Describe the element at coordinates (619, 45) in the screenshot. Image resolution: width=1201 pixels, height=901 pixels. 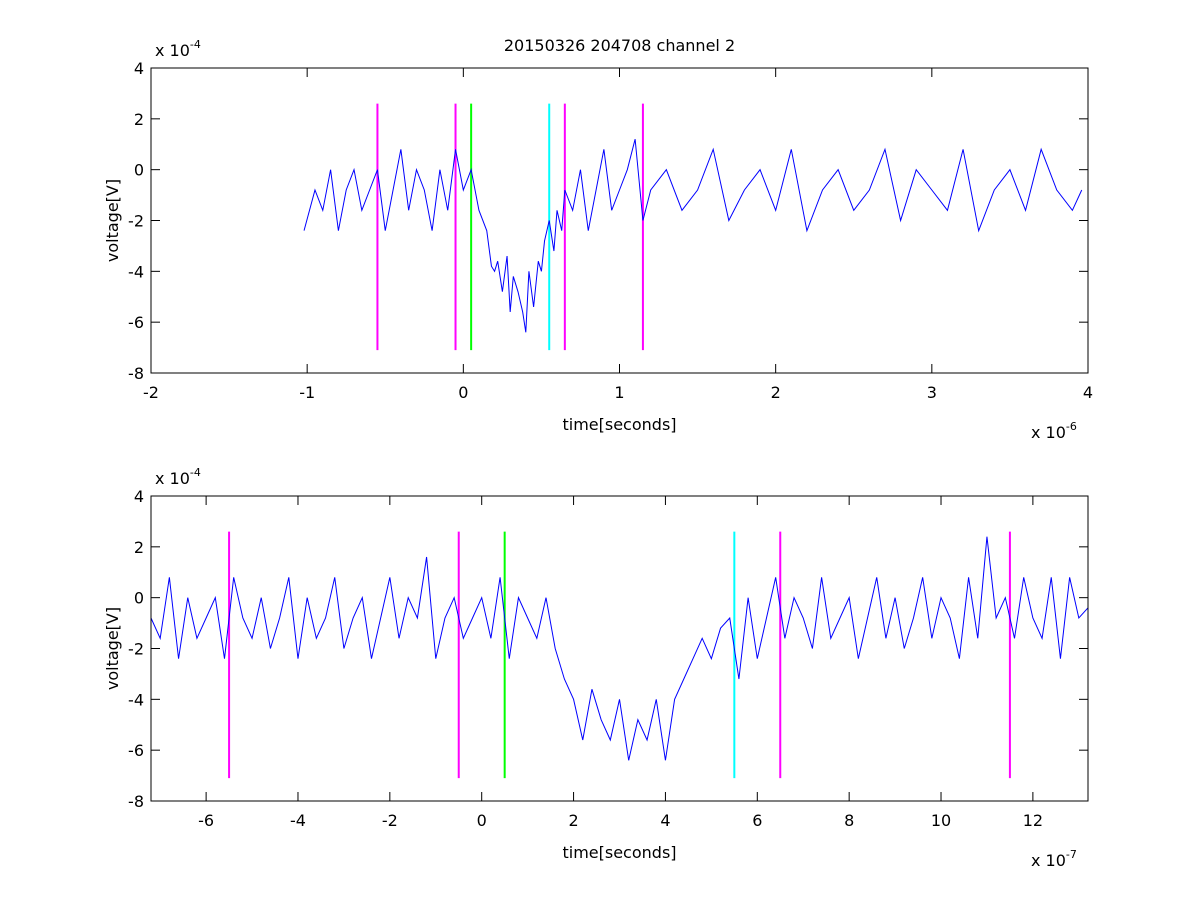
I see `chart-title: 20150326 204708 channel 2` at that location.